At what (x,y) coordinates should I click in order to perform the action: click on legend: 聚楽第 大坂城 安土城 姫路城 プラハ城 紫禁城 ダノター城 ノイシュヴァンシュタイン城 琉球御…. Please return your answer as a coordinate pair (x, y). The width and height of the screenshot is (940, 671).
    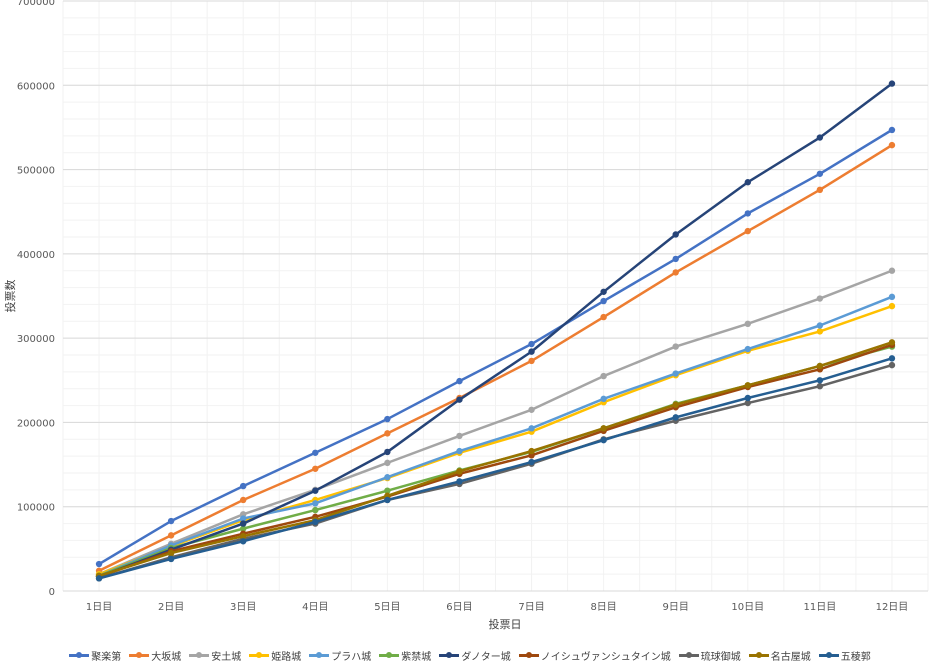
    Looking at the image, I should click on (470, 655).